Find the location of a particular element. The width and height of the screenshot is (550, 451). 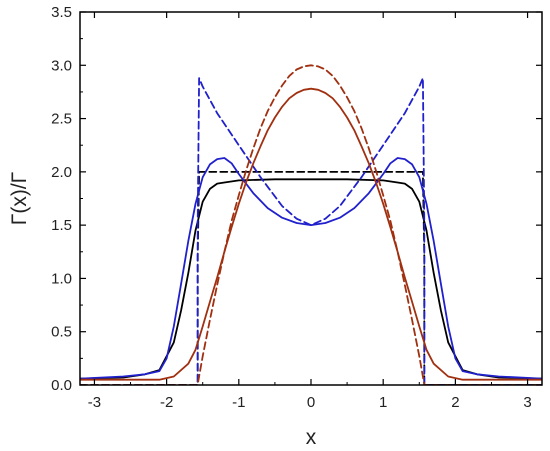

y-tick-label: 3.5 is located at coordinates (61, 12).